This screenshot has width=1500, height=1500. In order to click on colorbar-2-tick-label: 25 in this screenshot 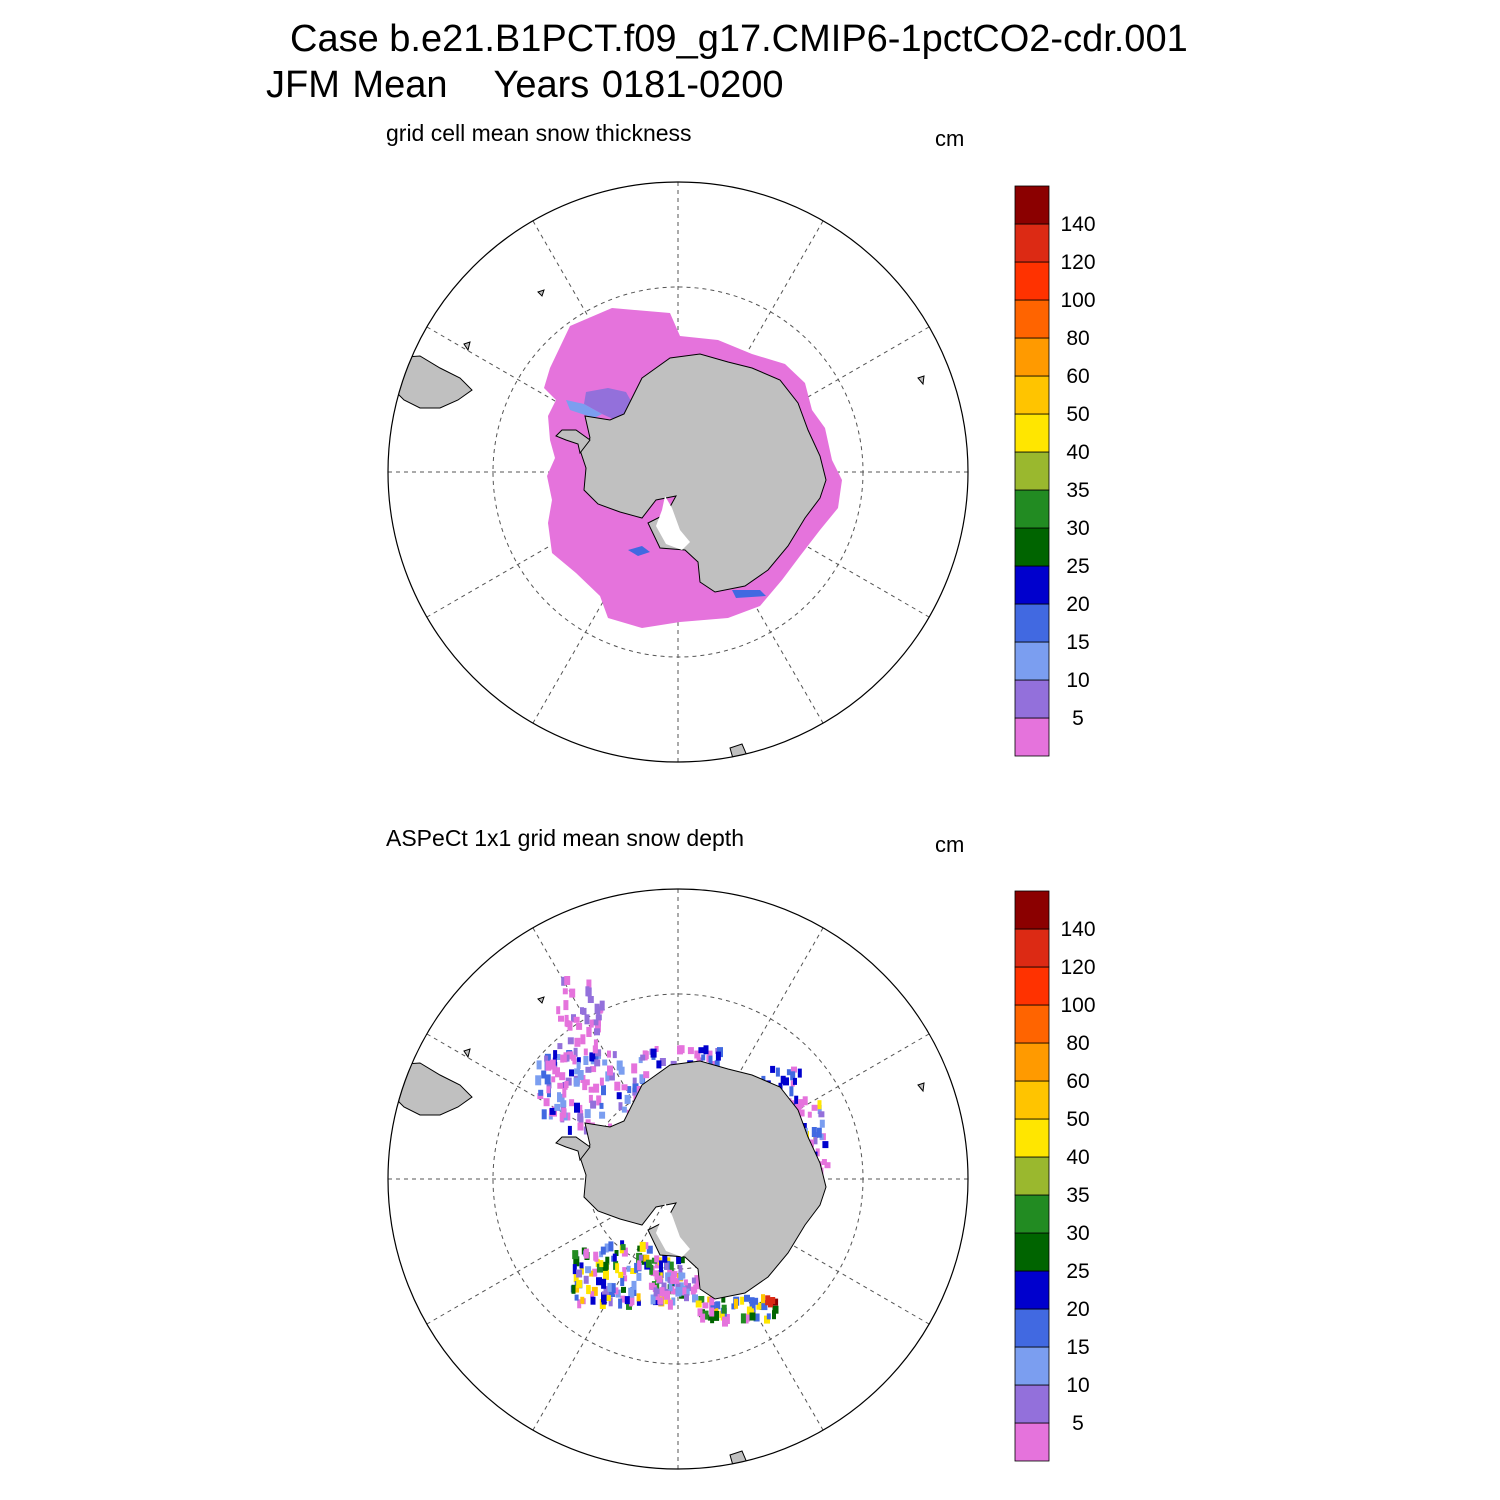, I will do `click(1077, 1271)`.